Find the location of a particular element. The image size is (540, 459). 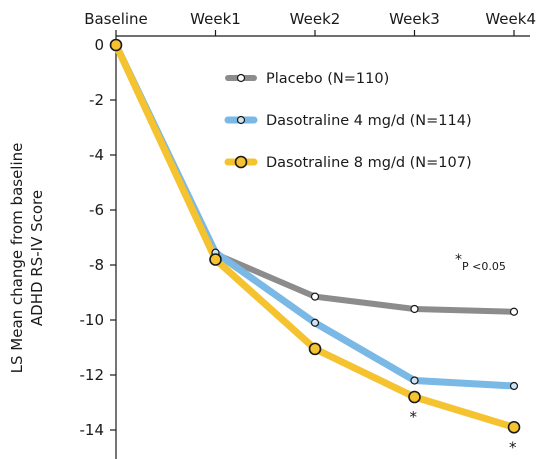

y-axis-title-line: ADHD RS-IV Score is located at coordinates (37, 258).